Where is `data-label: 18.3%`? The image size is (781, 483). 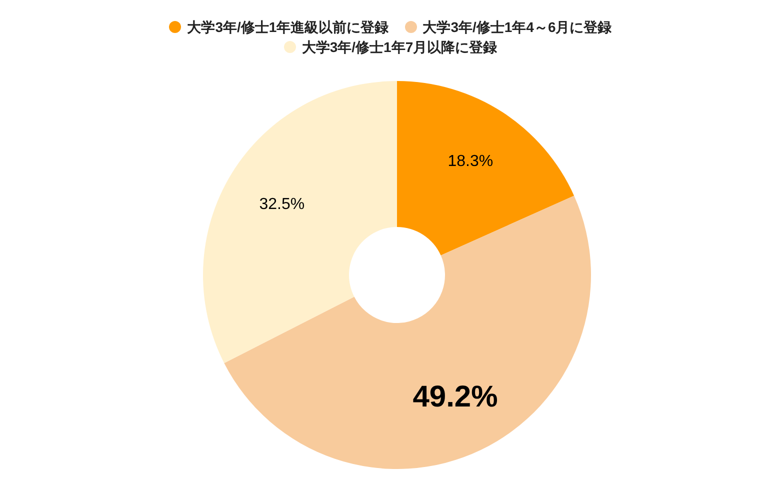 data-label: 18.3% is located at coordinates (471, 161).